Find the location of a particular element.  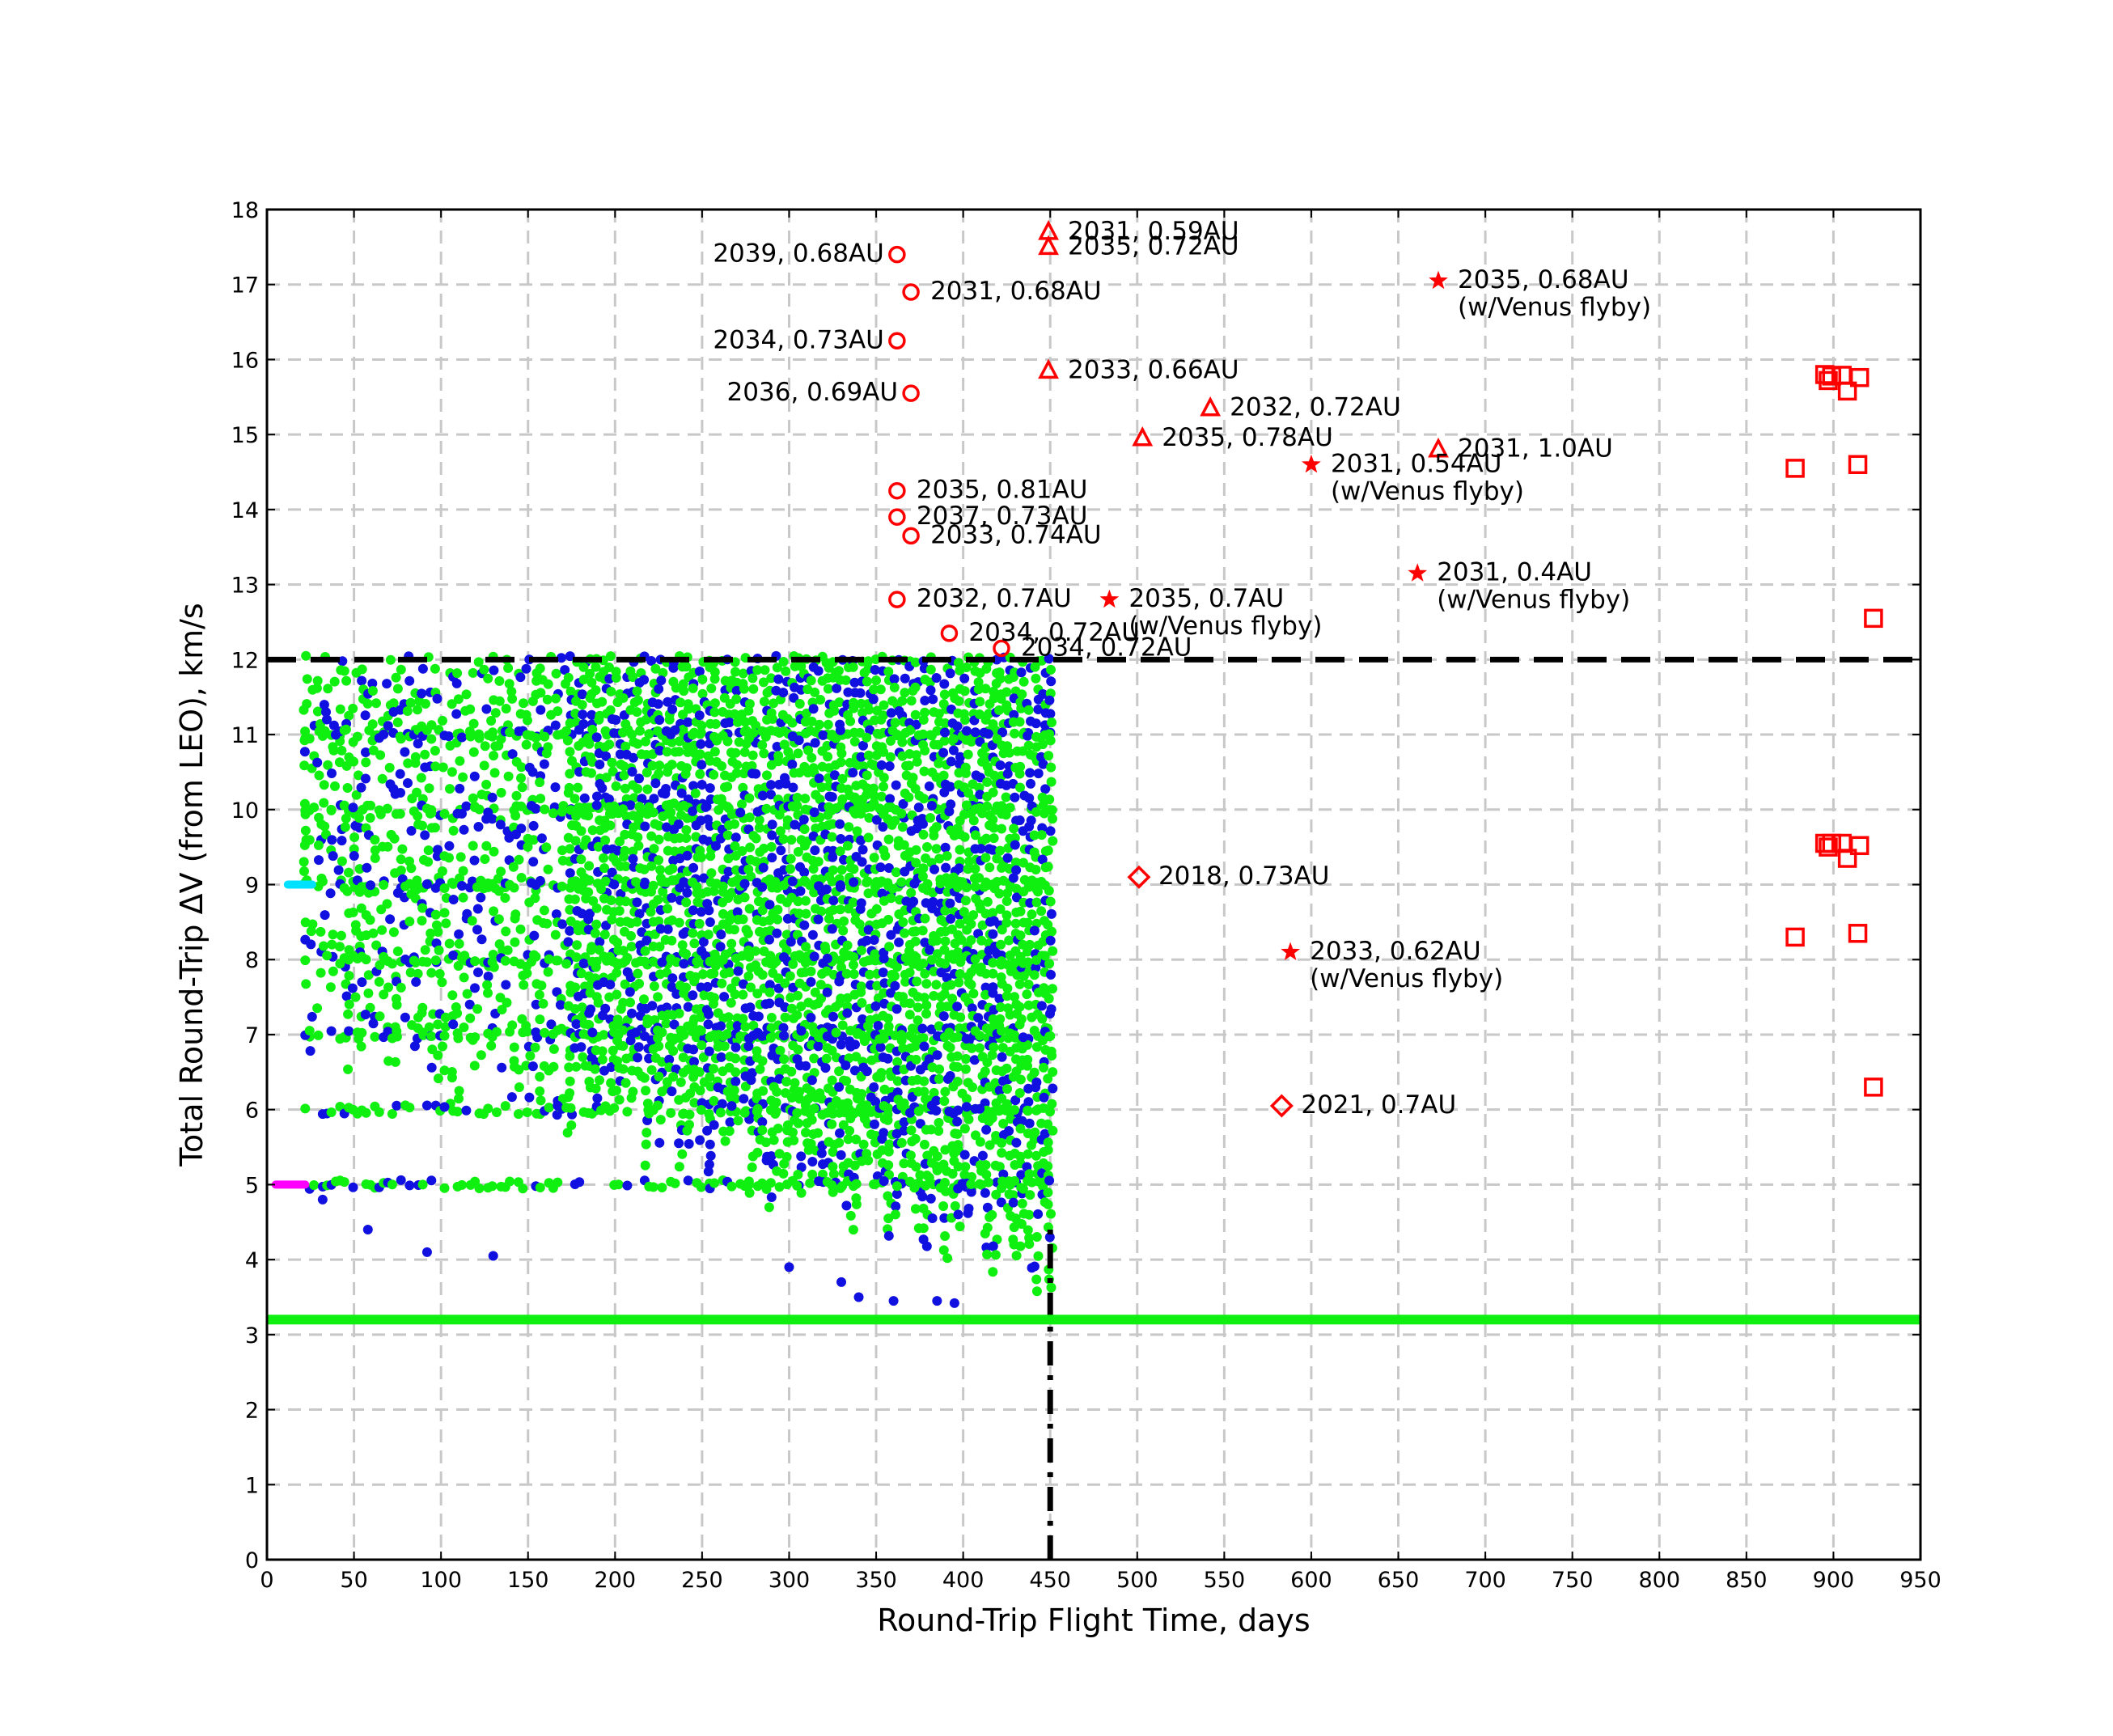

annotation-label: 2032, 0.7AU is located at coordinates (994, 598).